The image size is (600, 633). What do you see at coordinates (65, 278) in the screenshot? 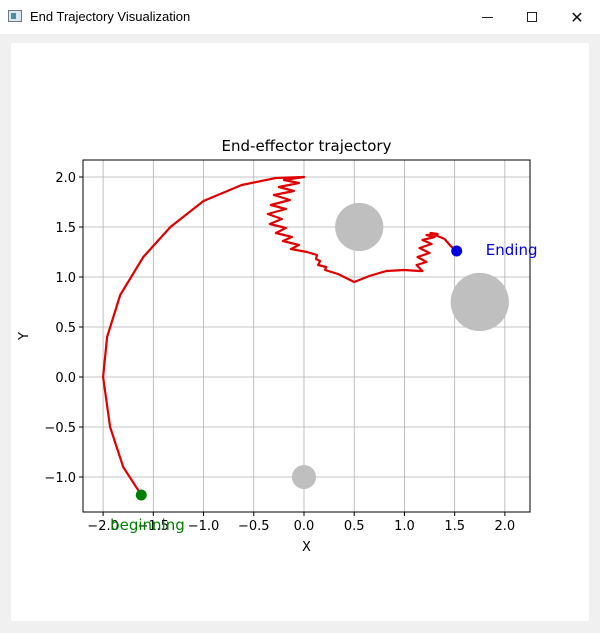
I see `y-tick-label: 1.0` at bounding box center [65, 278].